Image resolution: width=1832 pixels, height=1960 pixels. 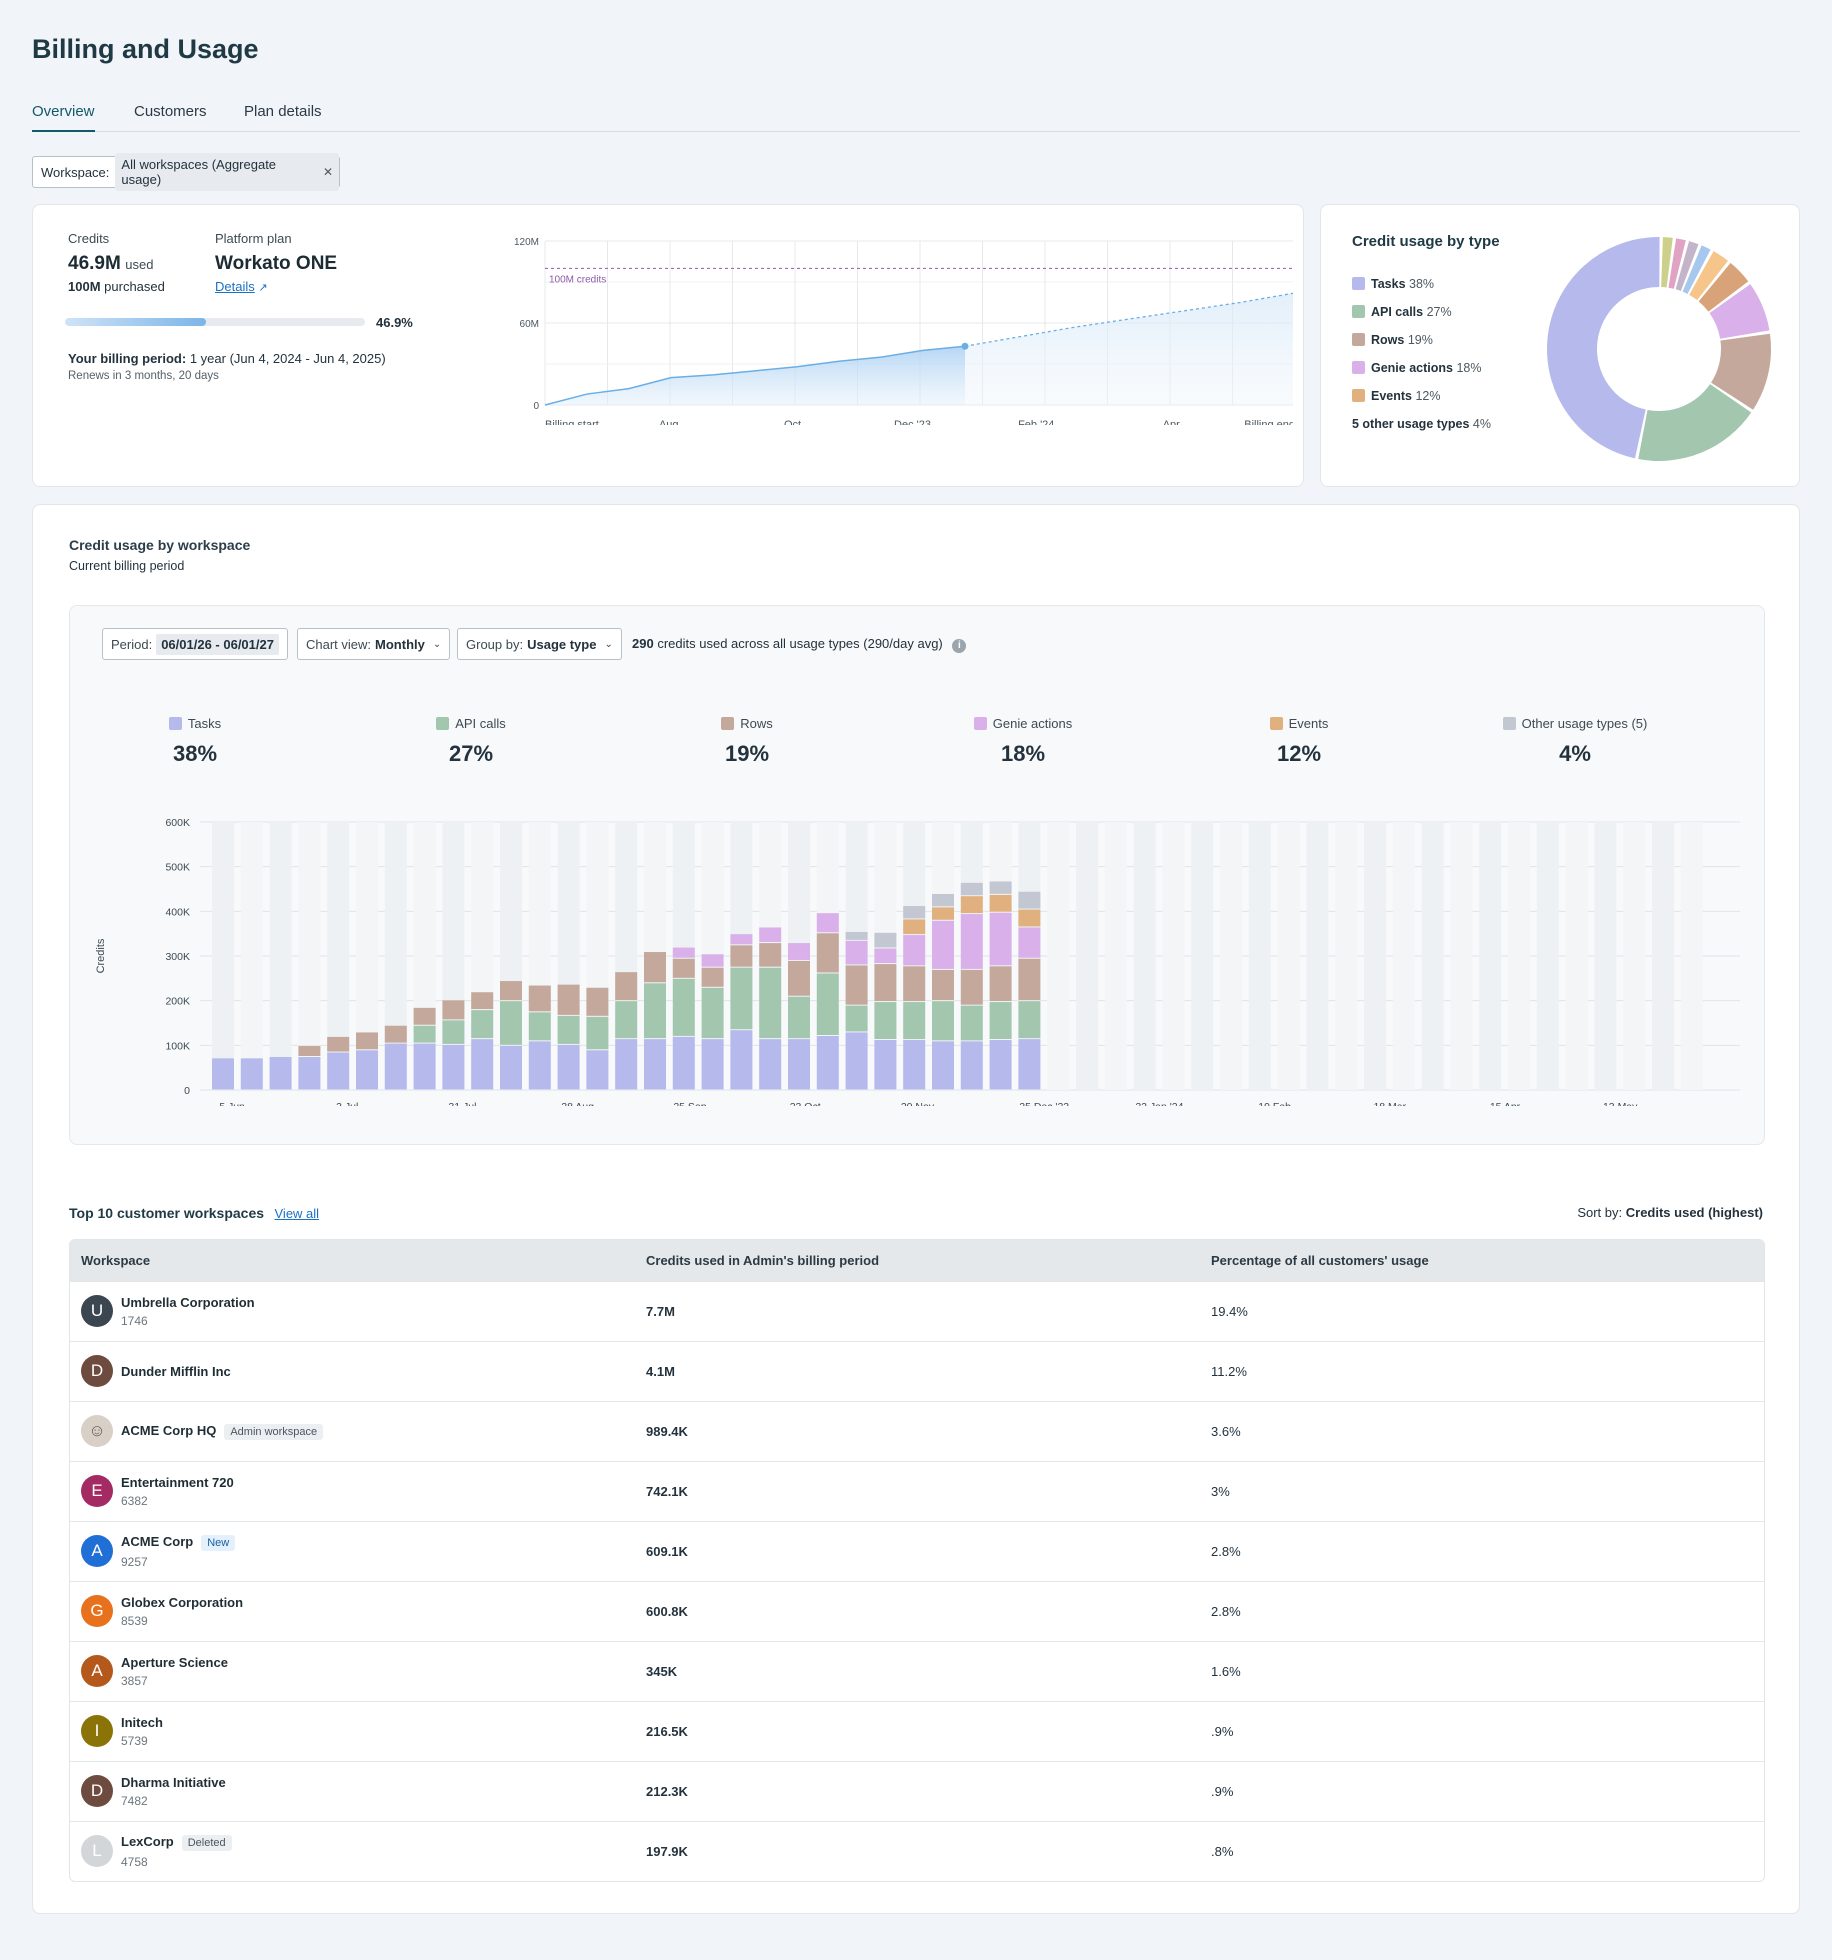 What do you see at coordinates (917, 1490) in the screenshot?
I see `table-row: E Entertainment 720 6382 742.1K 3%` at bounding box center [917, 1490].